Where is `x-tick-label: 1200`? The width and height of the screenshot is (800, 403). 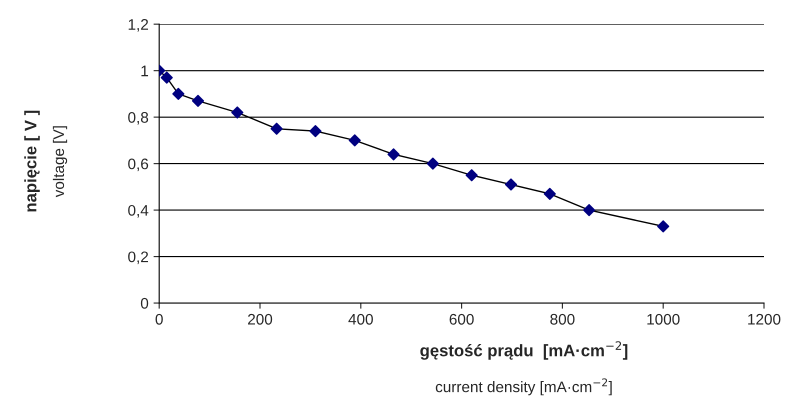
x-tick-label: 1200 is located at coordinates (764, 319).